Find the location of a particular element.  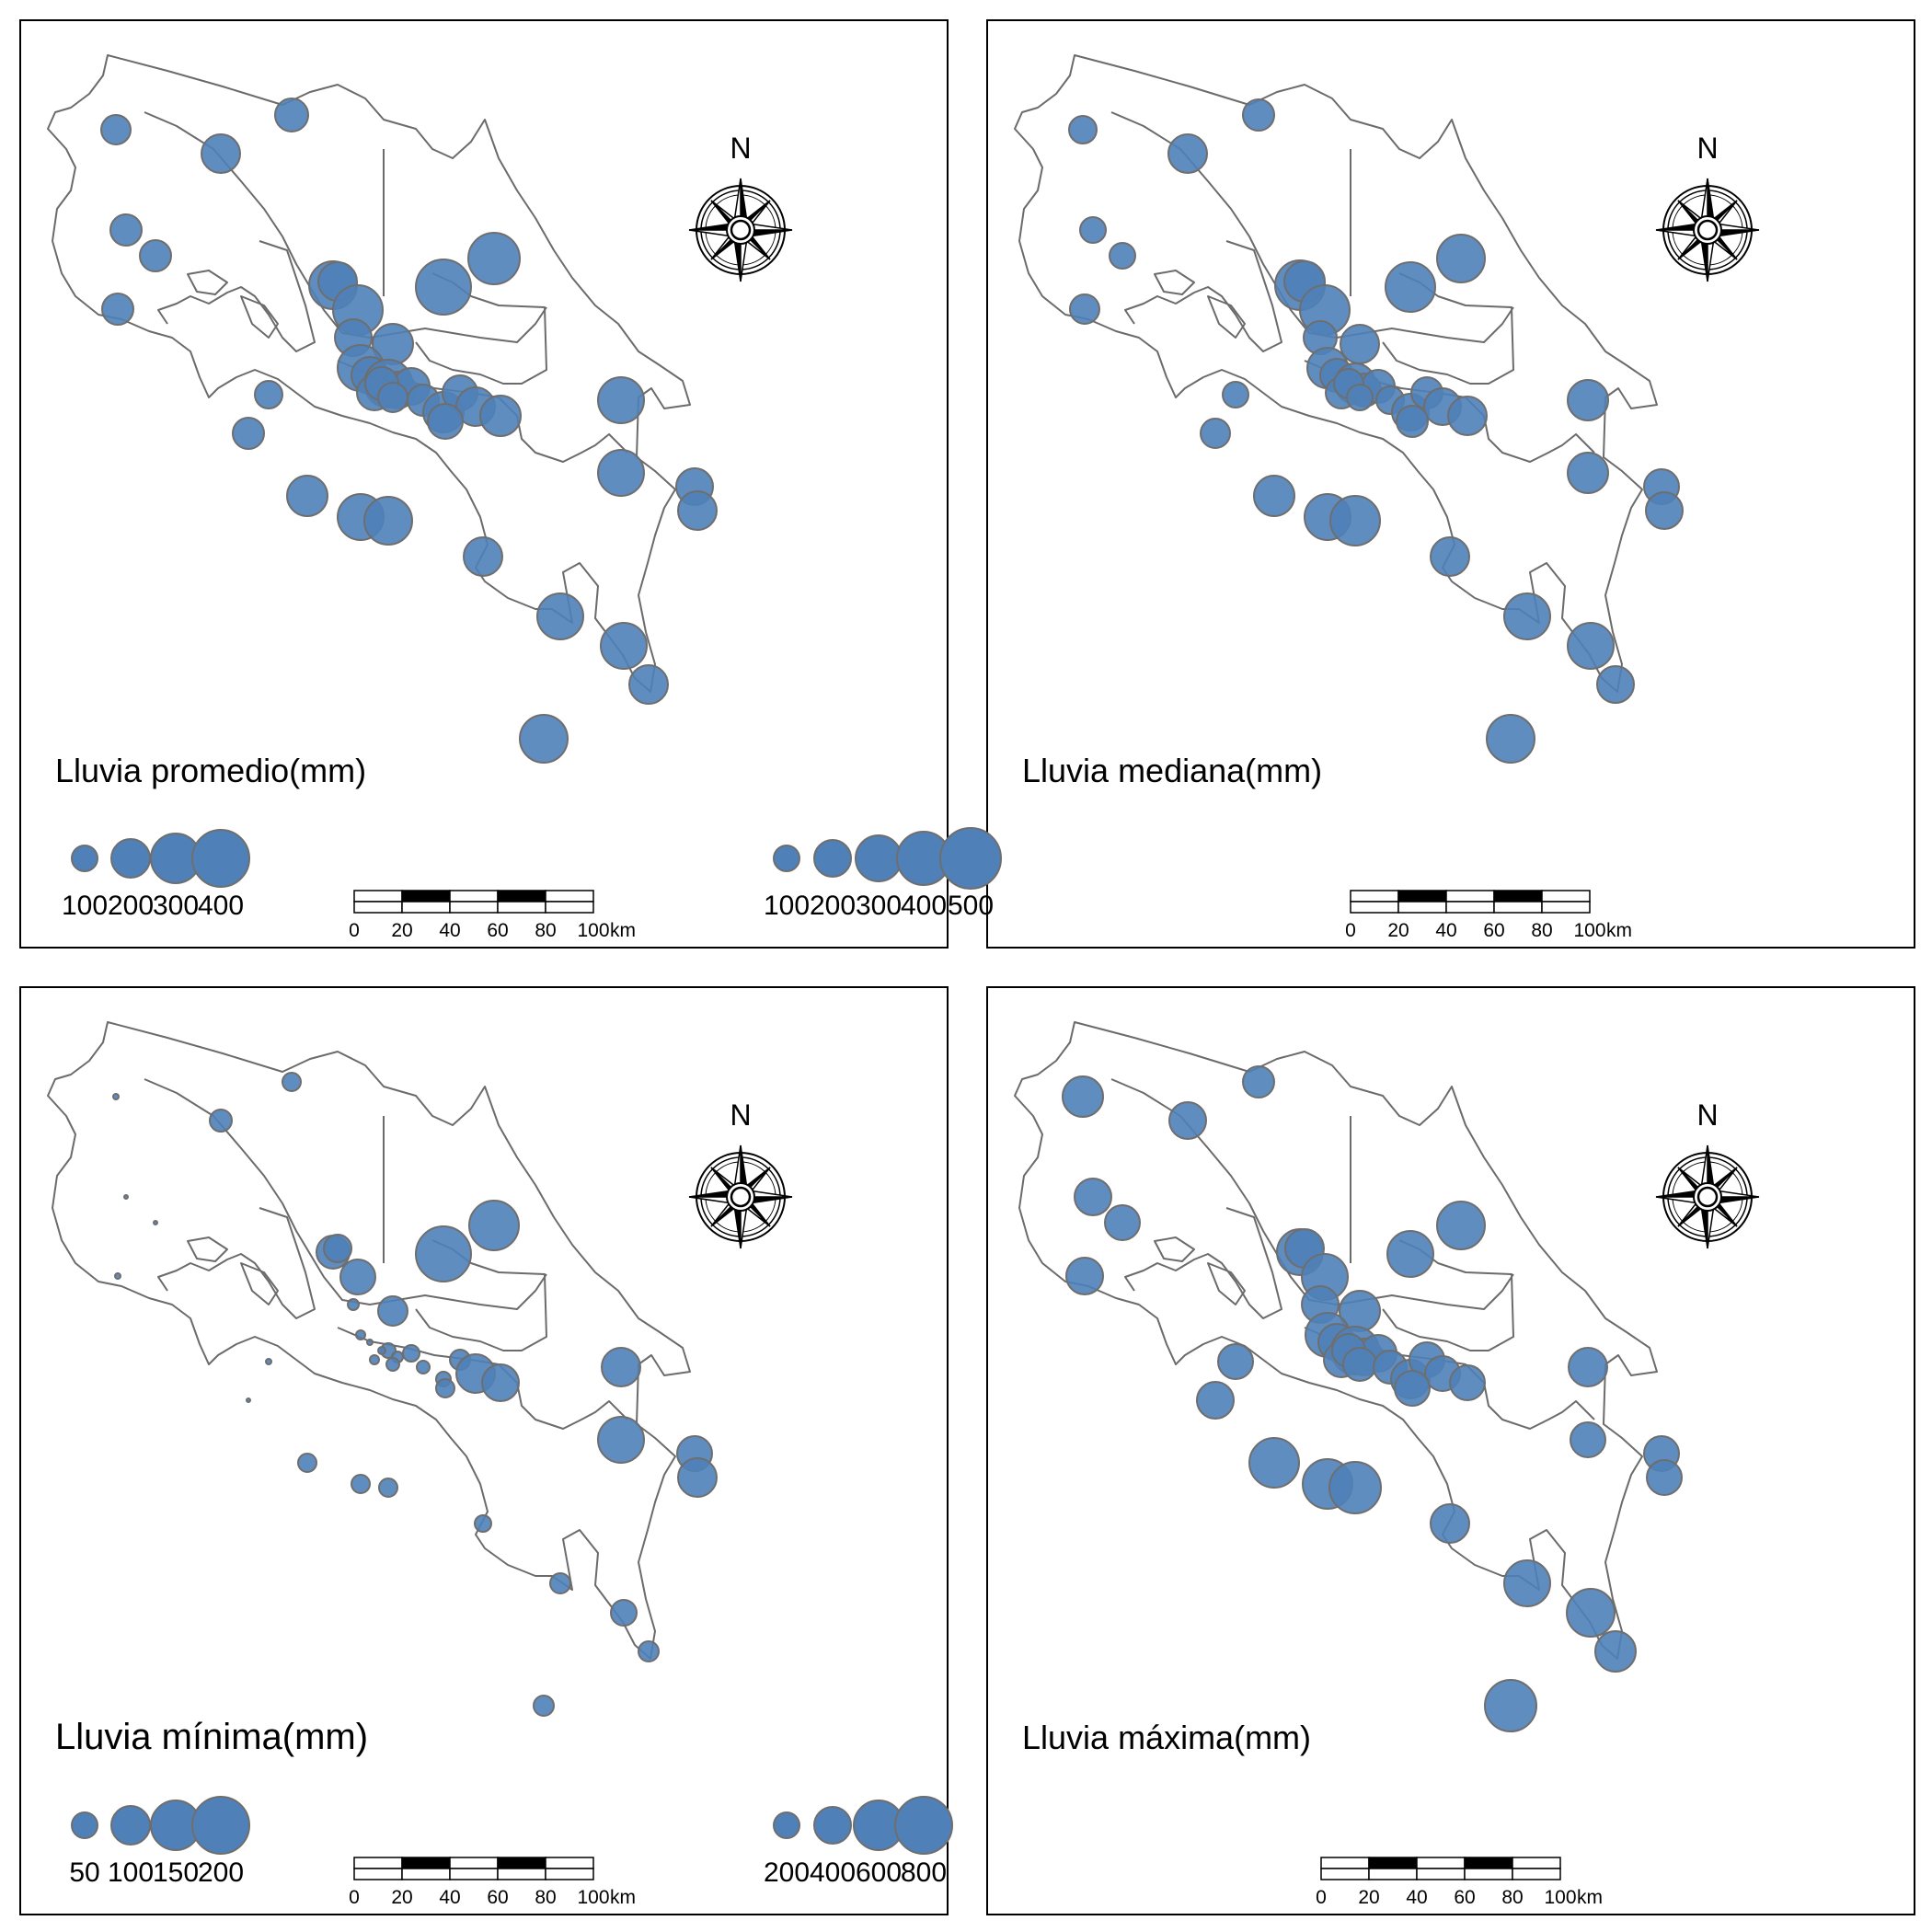

legend-value-label: 400 is located at coordinates (221, 906).